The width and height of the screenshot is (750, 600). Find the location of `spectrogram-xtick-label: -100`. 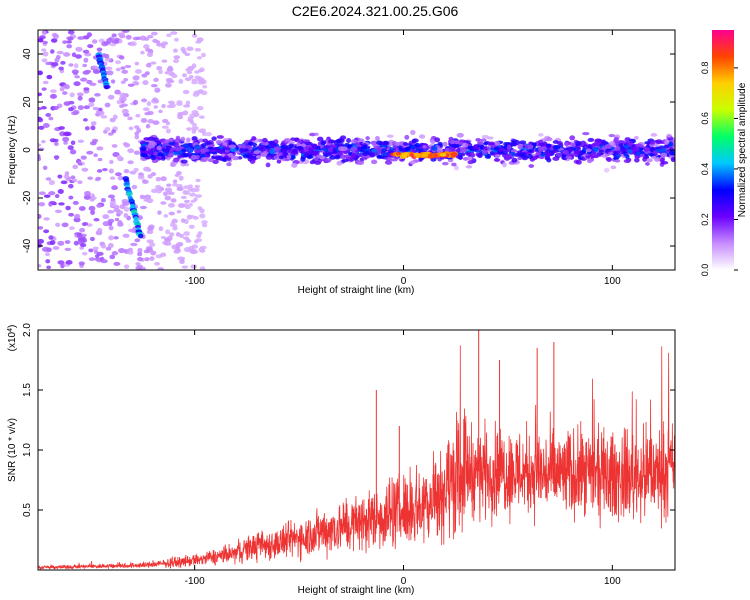

spectrogram-xtick-label: -100 is located at coordinates (195, 281).